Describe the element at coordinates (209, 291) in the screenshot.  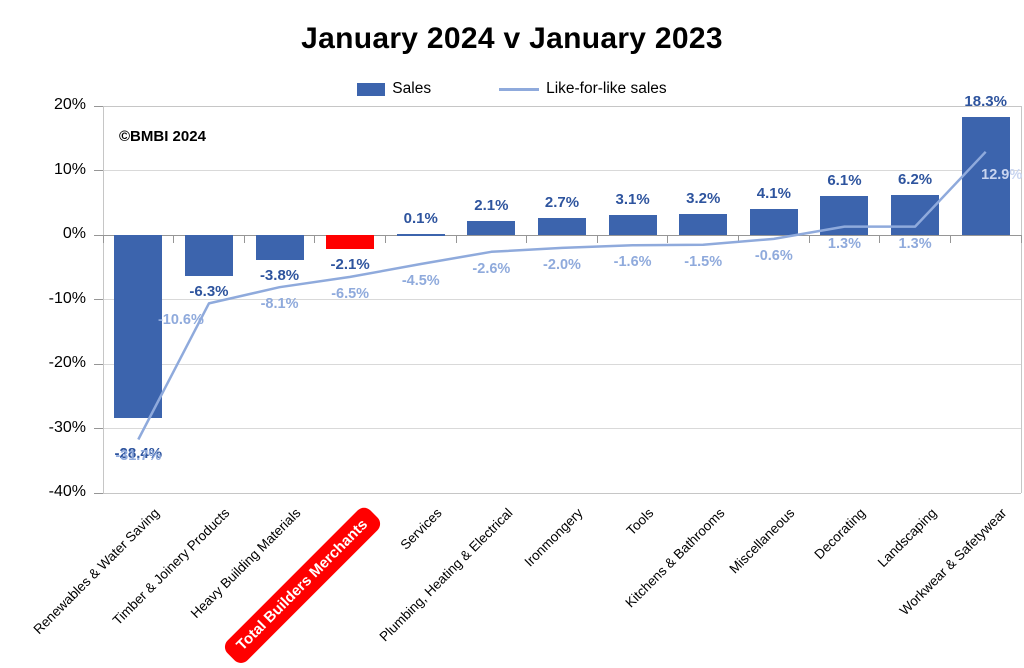
I see `sales-value-label: -6.3%` at that location.